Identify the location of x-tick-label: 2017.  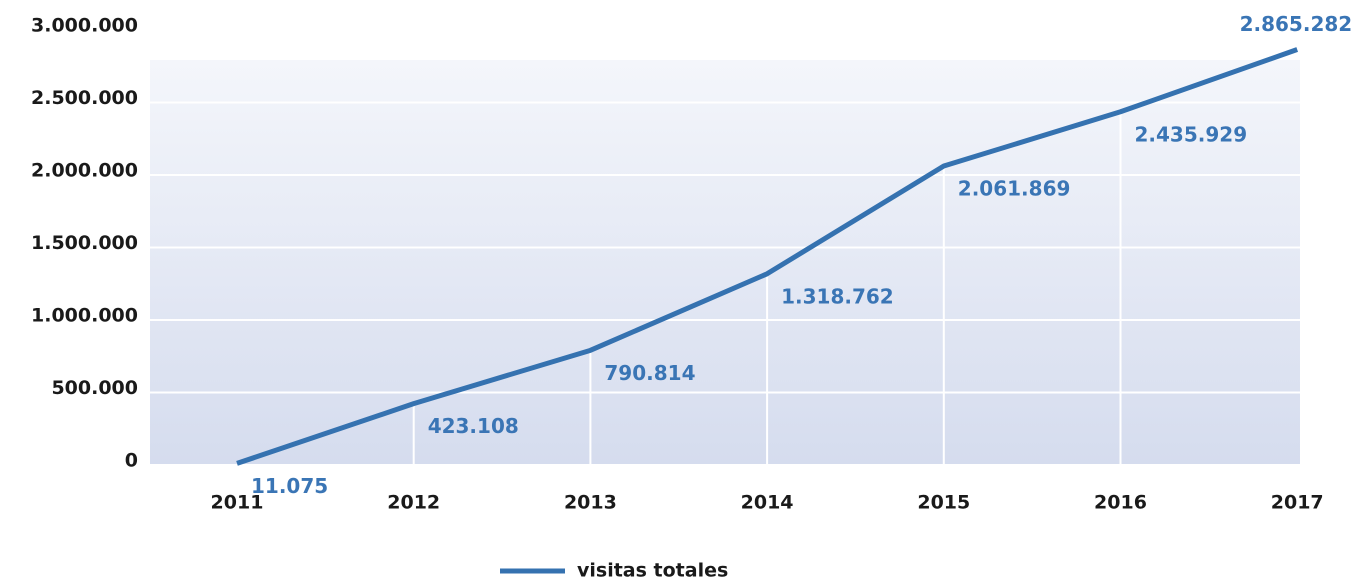
(1297, 503).